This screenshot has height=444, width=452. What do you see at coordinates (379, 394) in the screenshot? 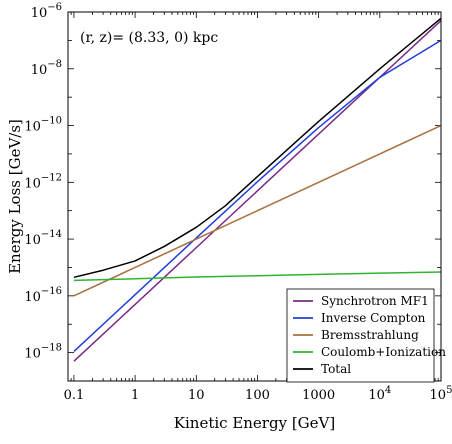
I see `x-tick-label: 10⁴` at bounding box center [379, 394].